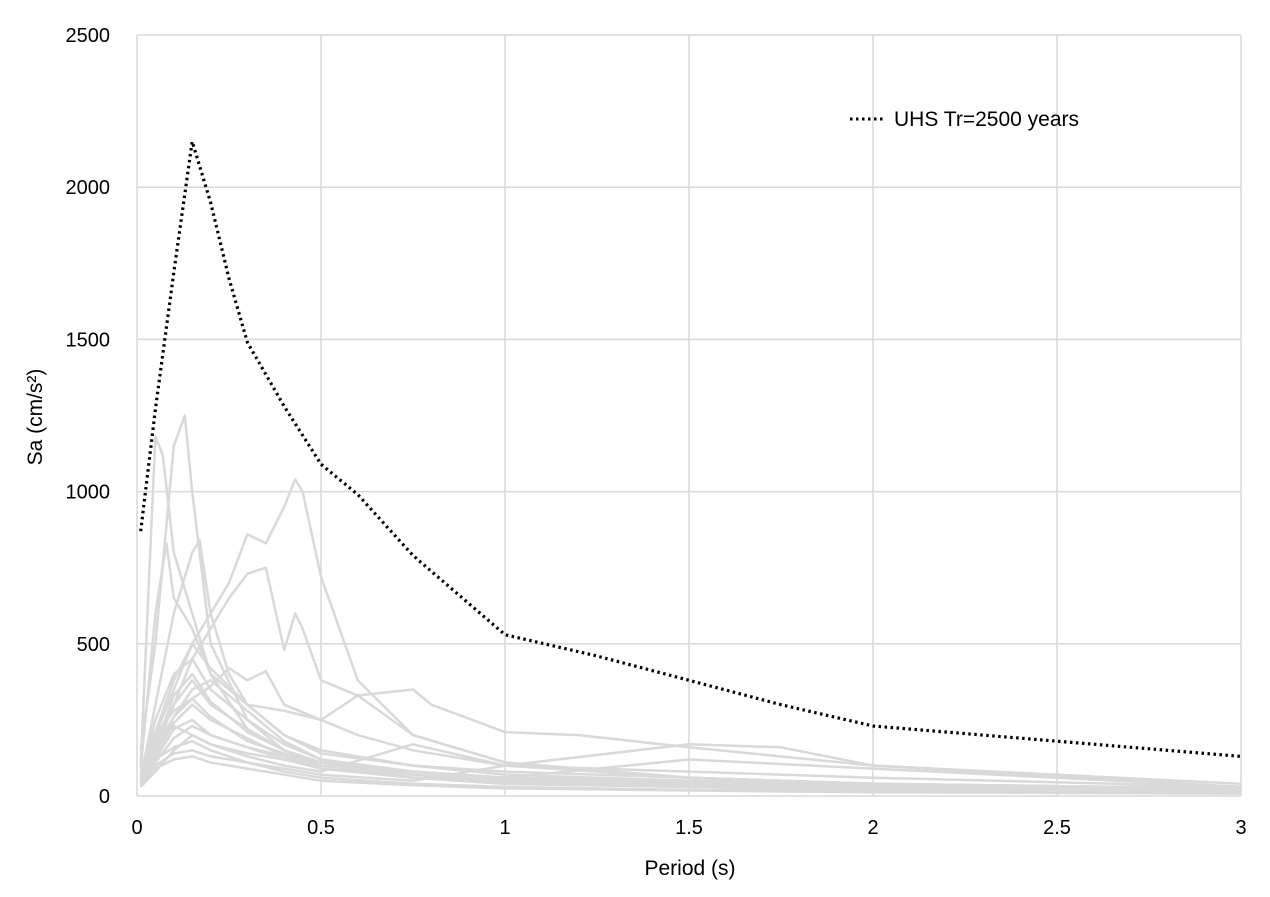  I want to click on x-tick-labels: 0 0.5 1 1.5 2 2.5 3, so click(688, 828).